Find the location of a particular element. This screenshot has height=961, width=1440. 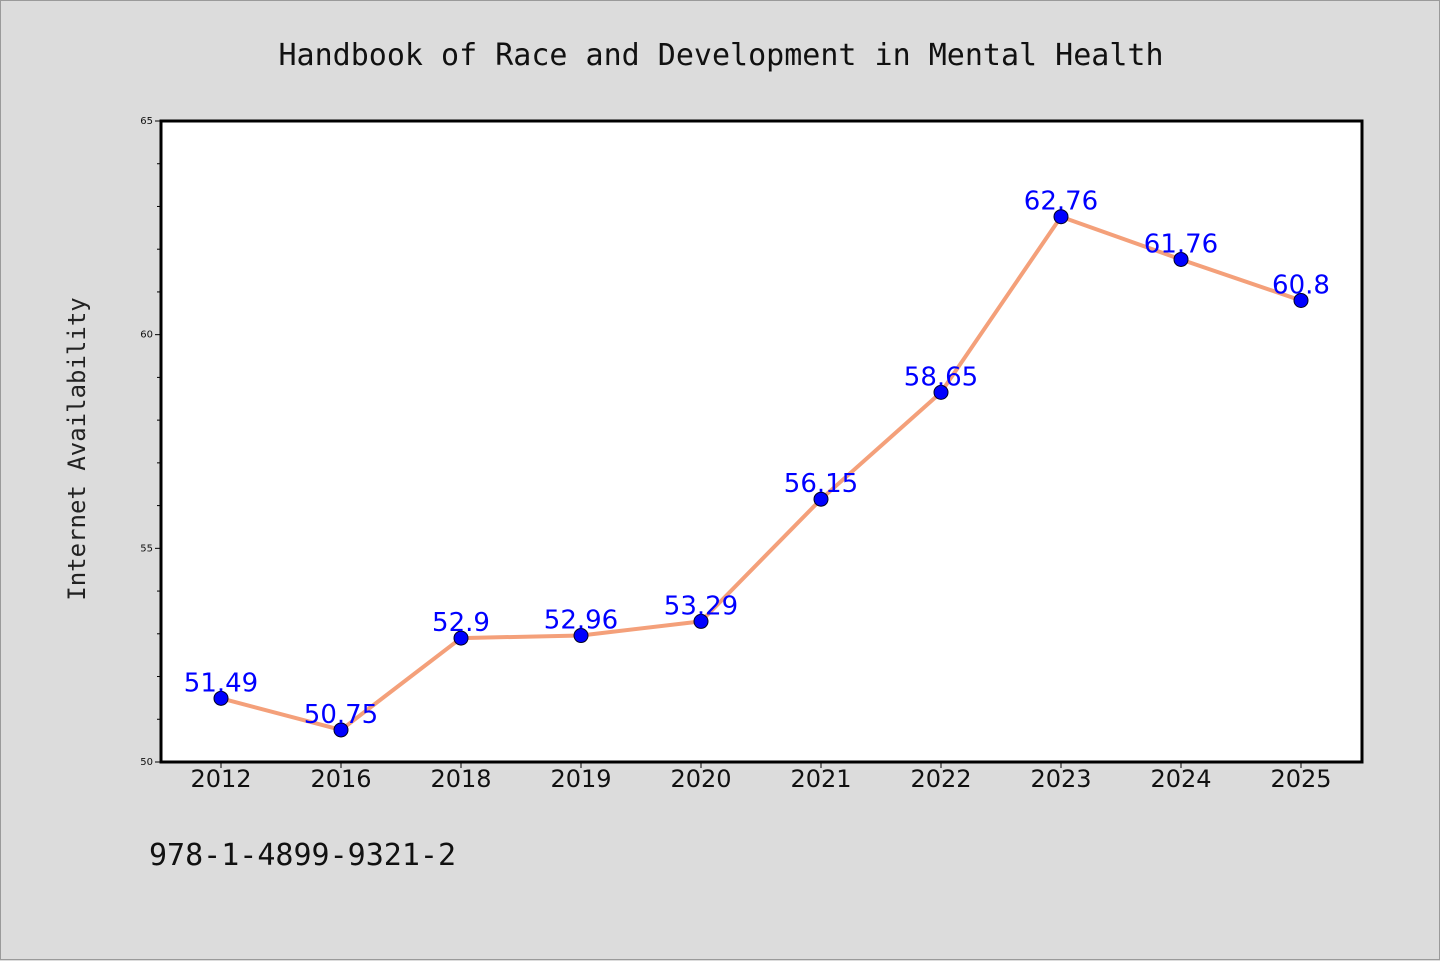

data-label: 51.49 is located at coordinates (221, 683).